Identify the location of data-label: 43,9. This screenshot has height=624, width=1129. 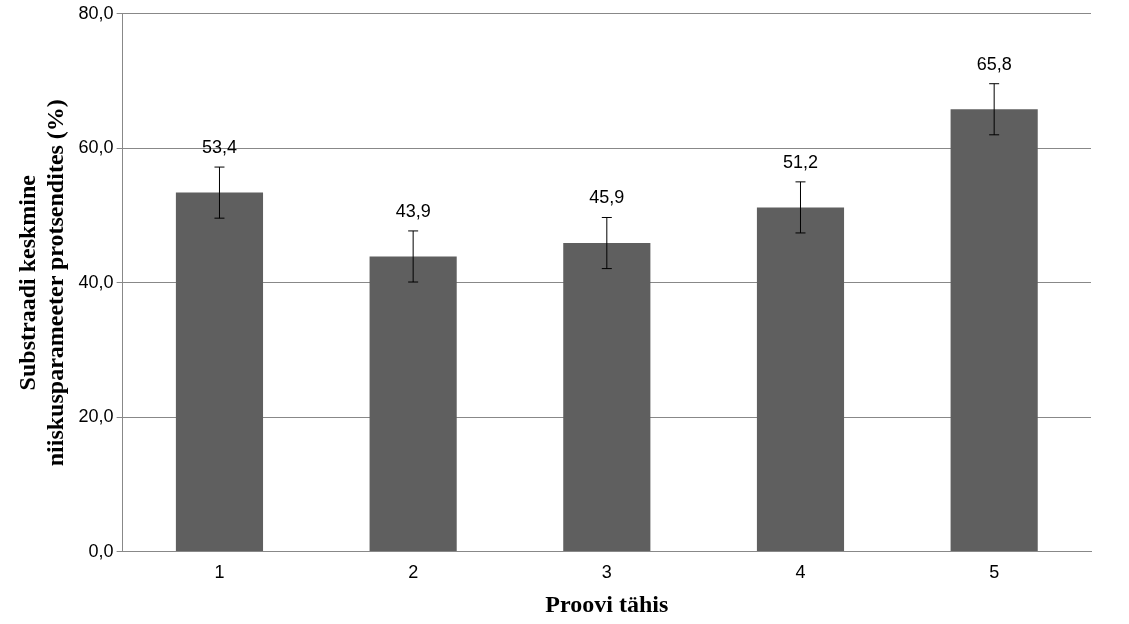
(413, 210).